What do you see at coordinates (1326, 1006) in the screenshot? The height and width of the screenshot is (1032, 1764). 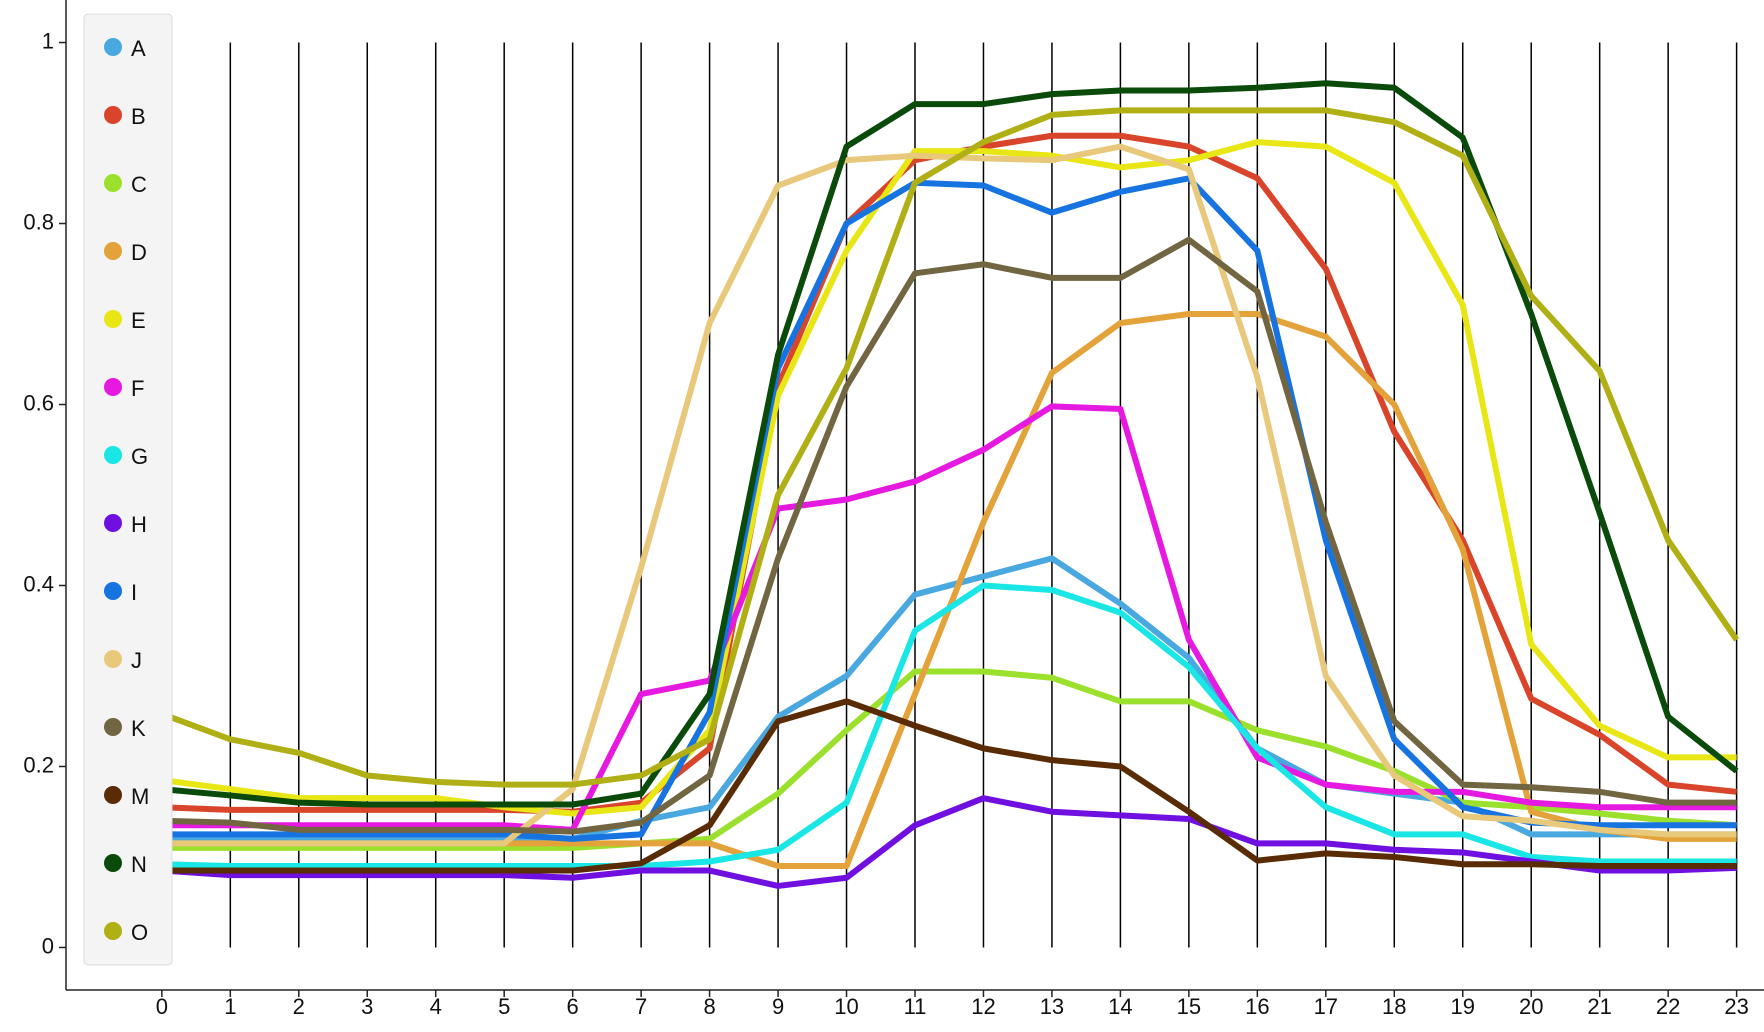 I see `x-tick-label: 17` at bounding box center [1326, 1006].